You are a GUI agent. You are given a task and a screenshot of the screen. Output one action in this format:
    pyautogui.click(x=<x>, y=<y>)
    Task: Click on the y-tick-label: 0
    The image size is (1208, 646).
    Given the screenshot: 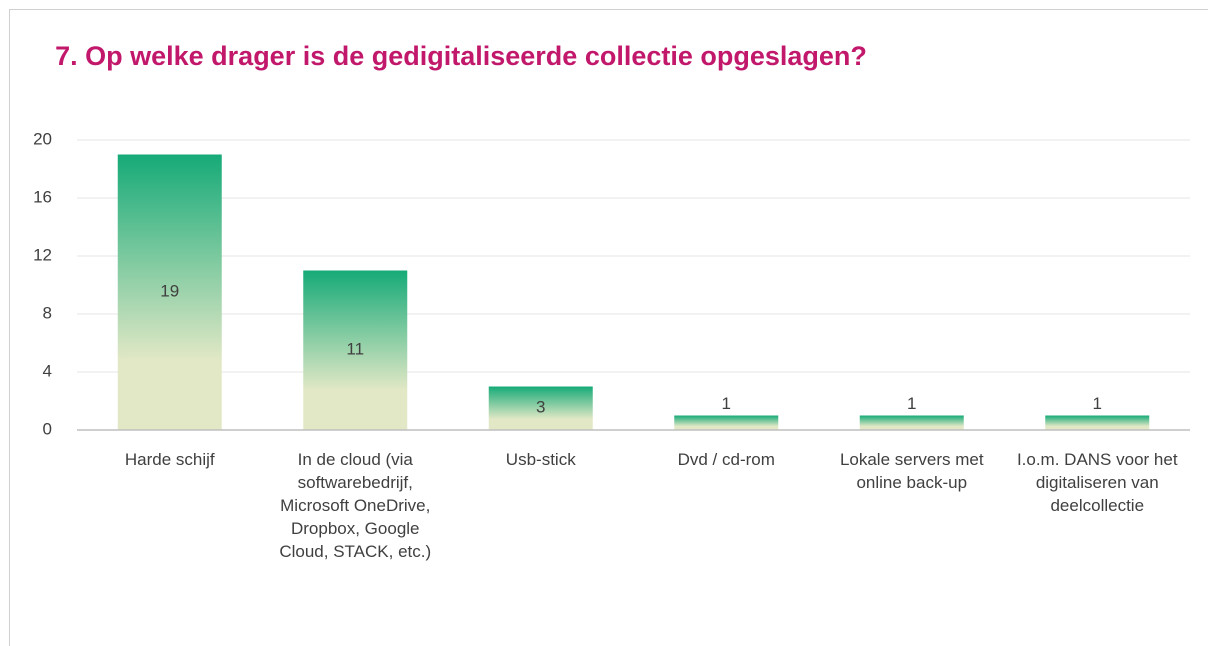 What is the action you would take?
    pyautogui.click(x=47, y=428)
    